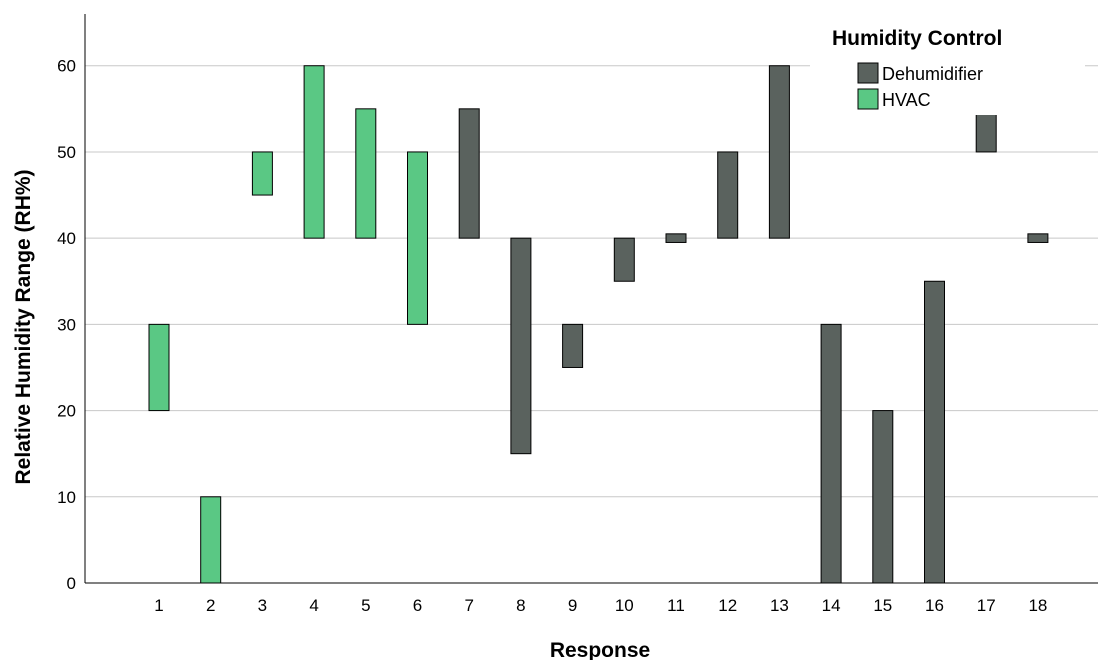  Describe the element at coordinates (831, 605) in the screenshot. I see `x-tick-label: 14` at that location.